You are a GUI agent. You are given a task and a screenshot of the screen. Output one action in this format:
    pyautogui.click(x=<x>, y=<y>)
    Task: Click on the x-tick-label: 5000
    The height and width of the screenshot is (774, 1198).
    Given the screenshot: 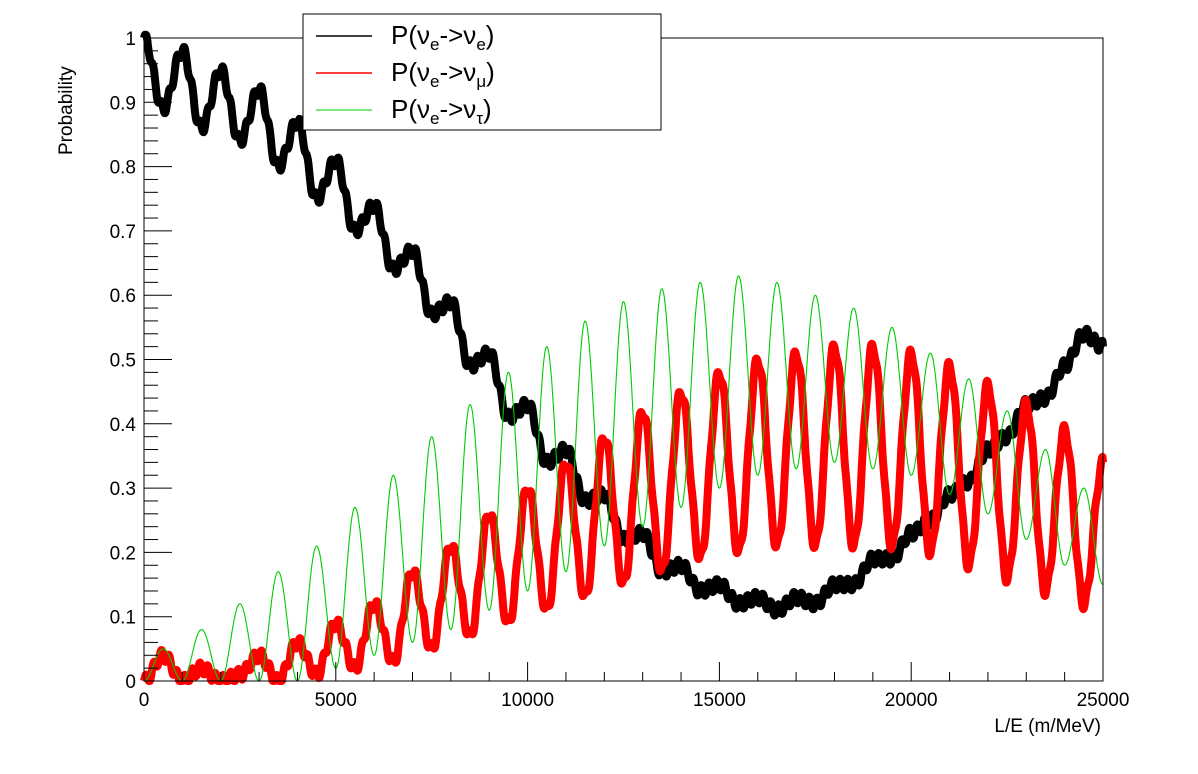 What is the action you would take?
    pyautogui.click(x=336, y=700)
    